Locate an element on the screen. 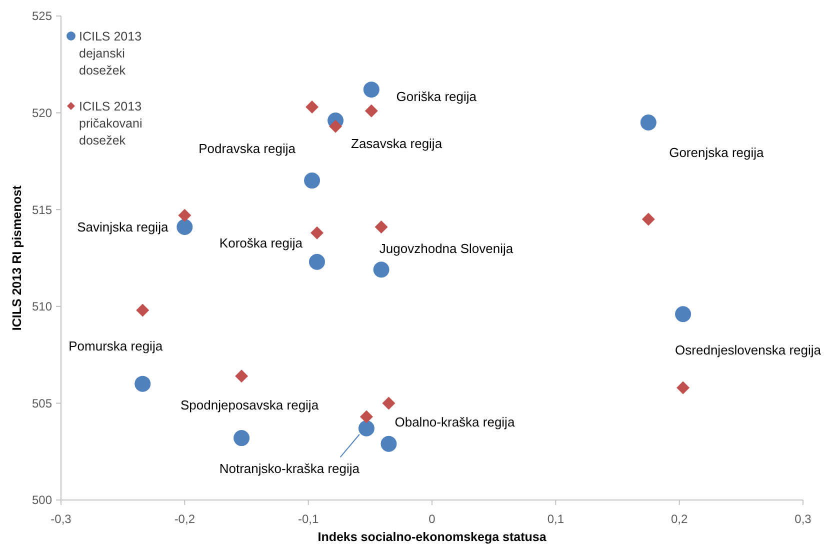  x-tick-label: 0,2 is located at coordinates (679, 519).